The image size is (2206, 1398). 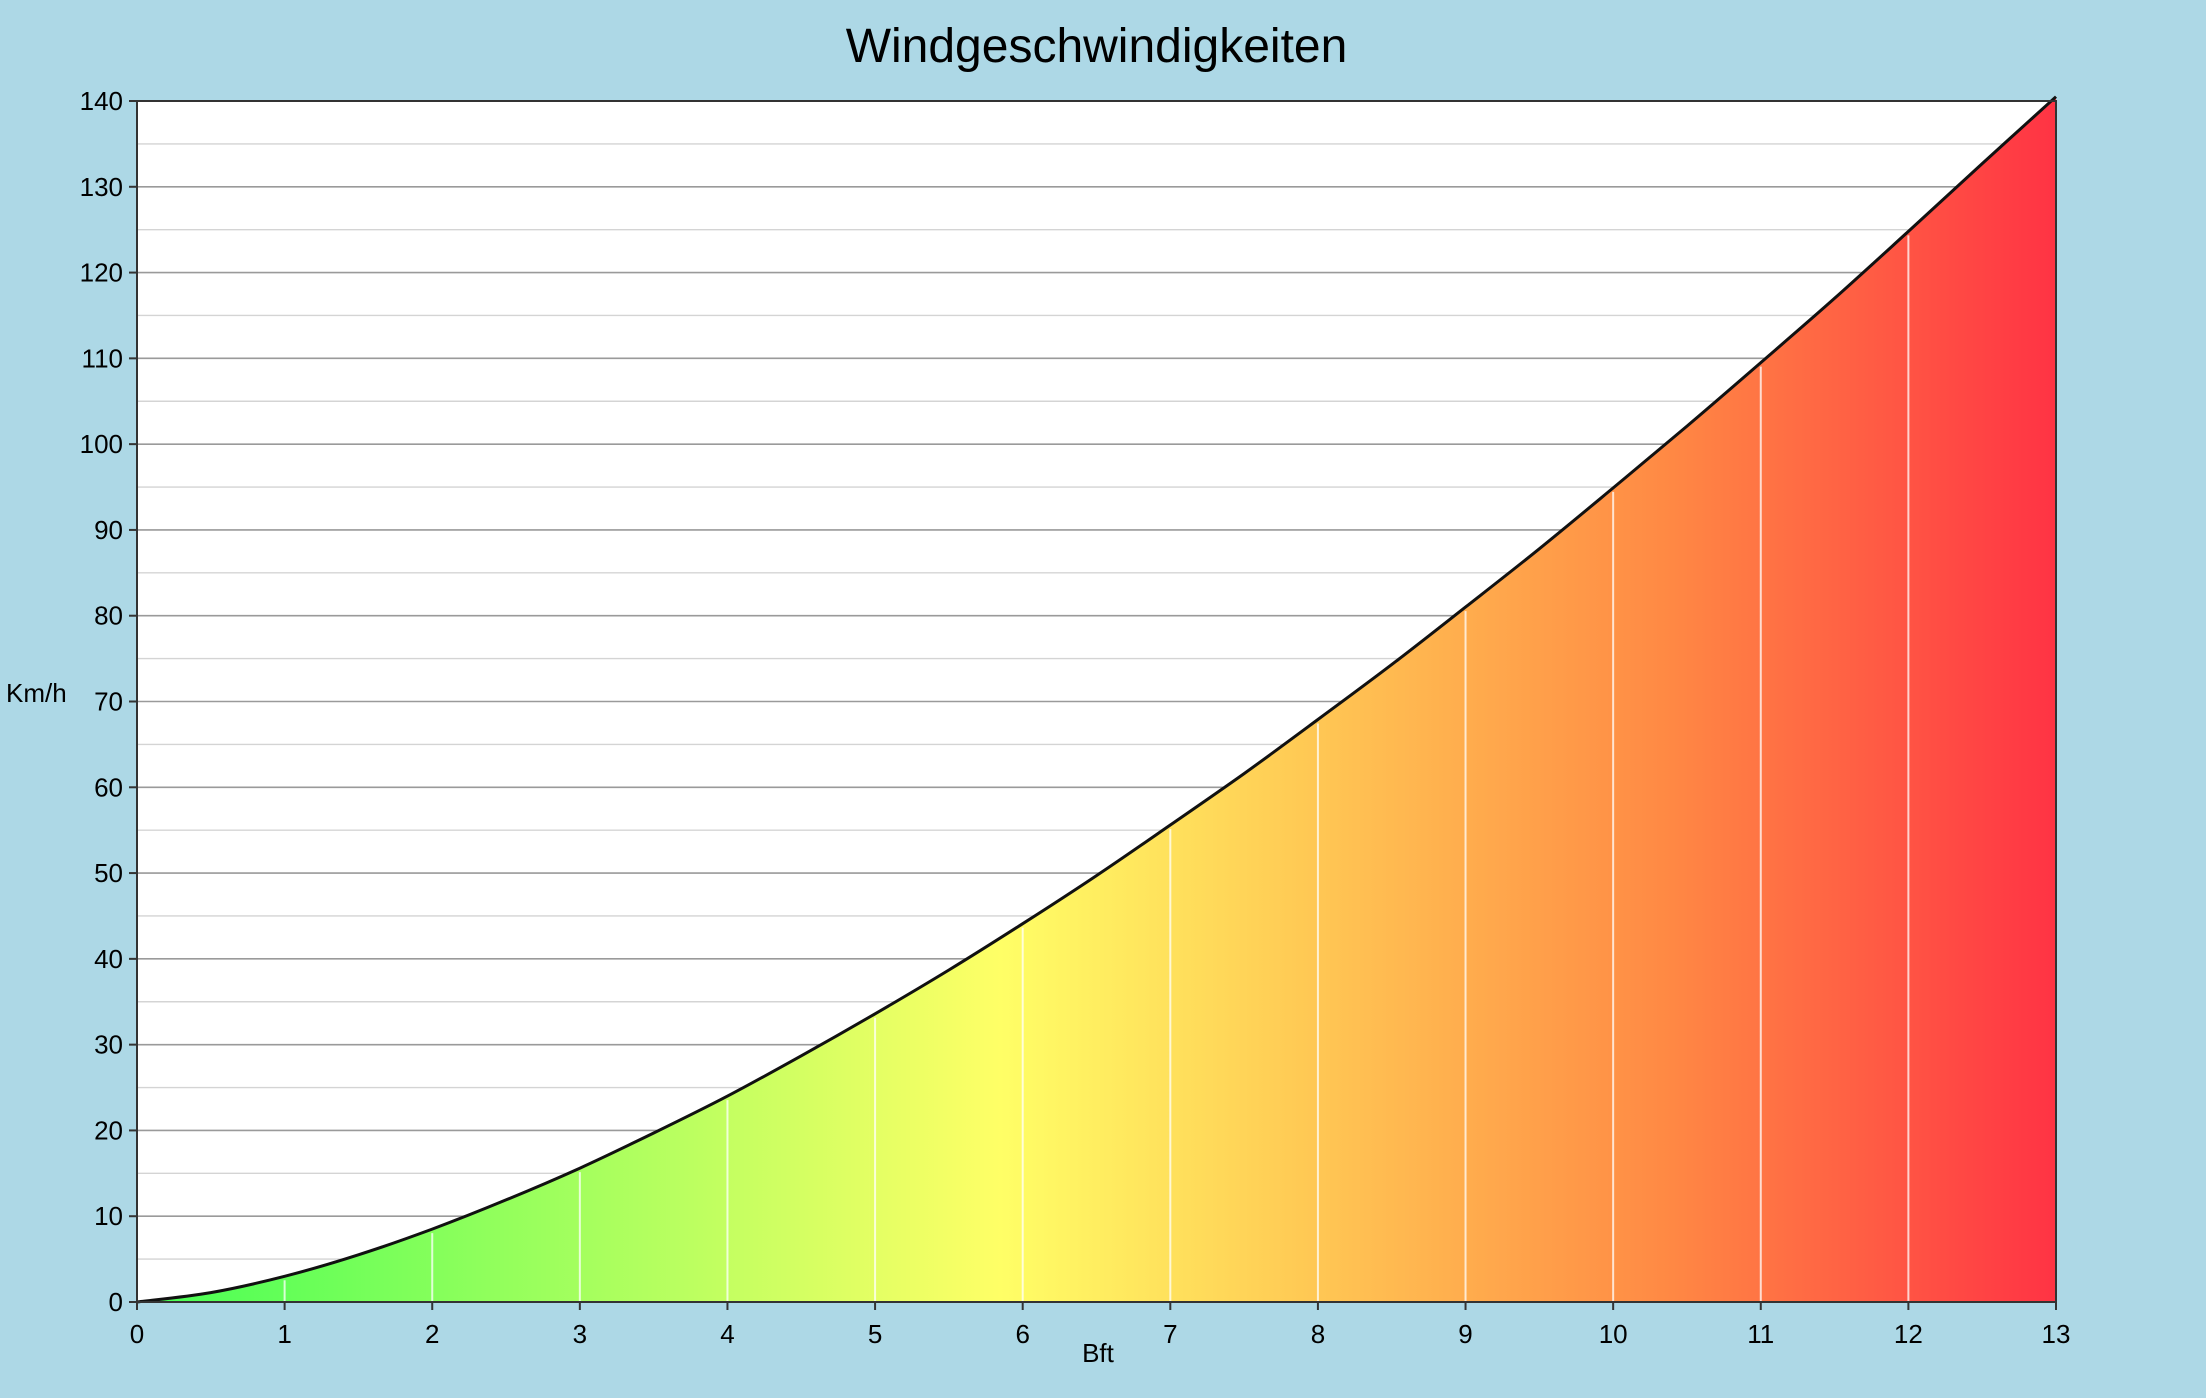 What do you see at coordinates (1097, 46) in the screenshot?
I see `chart-title: Windgeschwindigkeiten` at bounding box center [1097, 46].